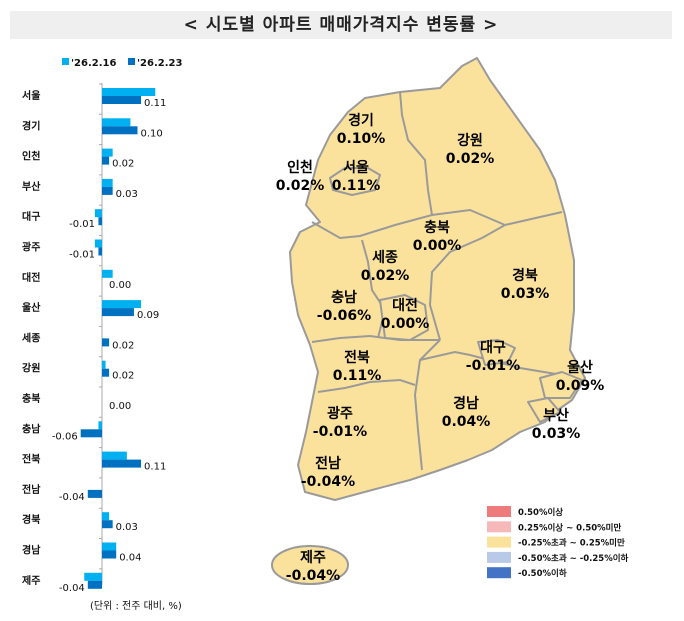 This screenshot has height=621, width=684. I want to click on legend-range-label: 0.25%이상 ~ 0.50%미만, so click(569, 527).